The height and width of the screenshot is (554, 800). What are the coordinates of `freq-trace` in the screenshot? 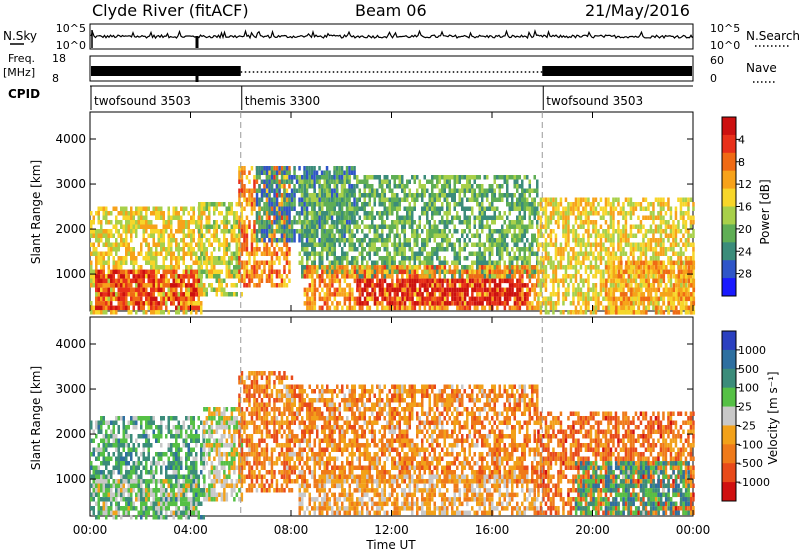 It's located at (391, 74).